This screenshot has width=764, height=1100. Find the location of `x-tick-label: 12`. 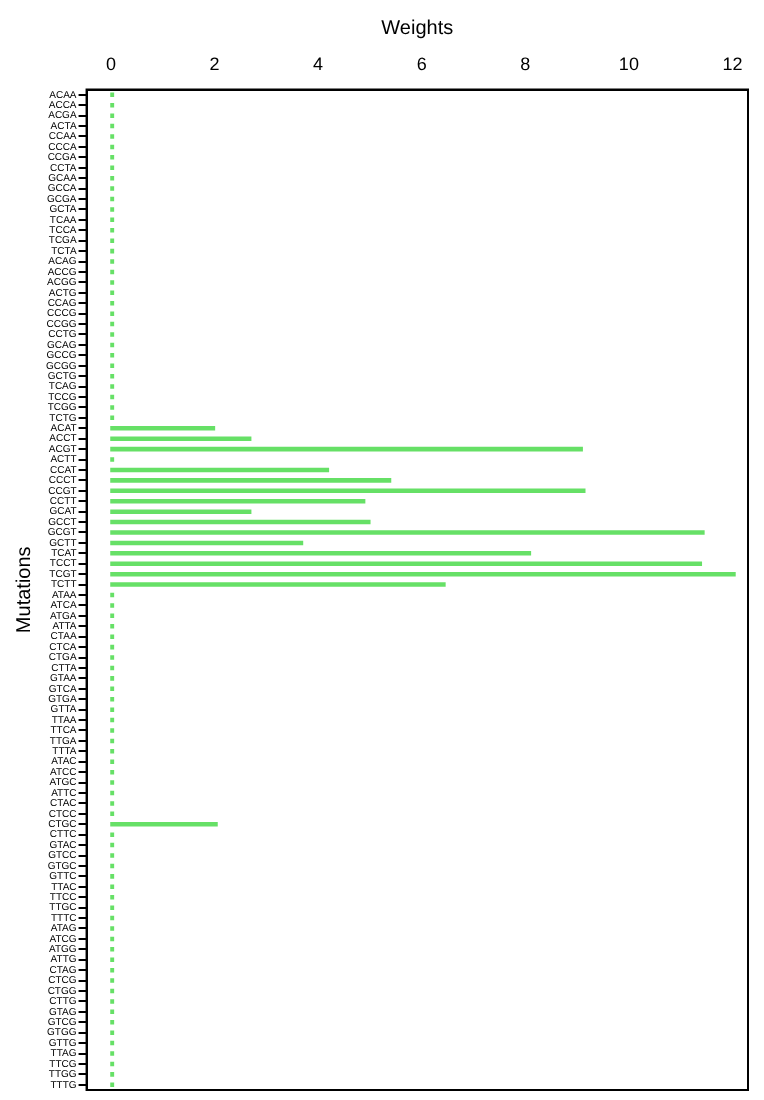

x-tick-label: 12 is located at coordinates (732, 63).